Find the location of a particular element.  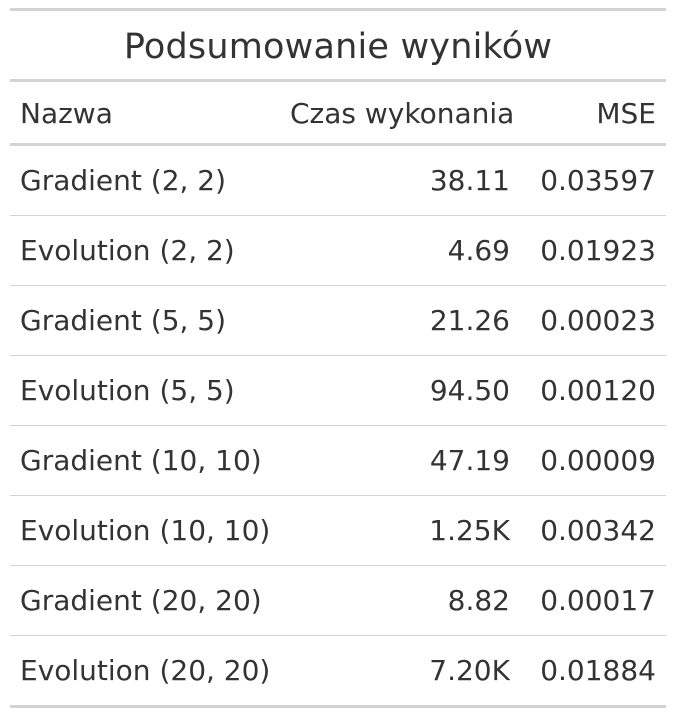

table-row: Gradient (20, 20) 8.82 0.00017 is located at coordinates (338, 600).